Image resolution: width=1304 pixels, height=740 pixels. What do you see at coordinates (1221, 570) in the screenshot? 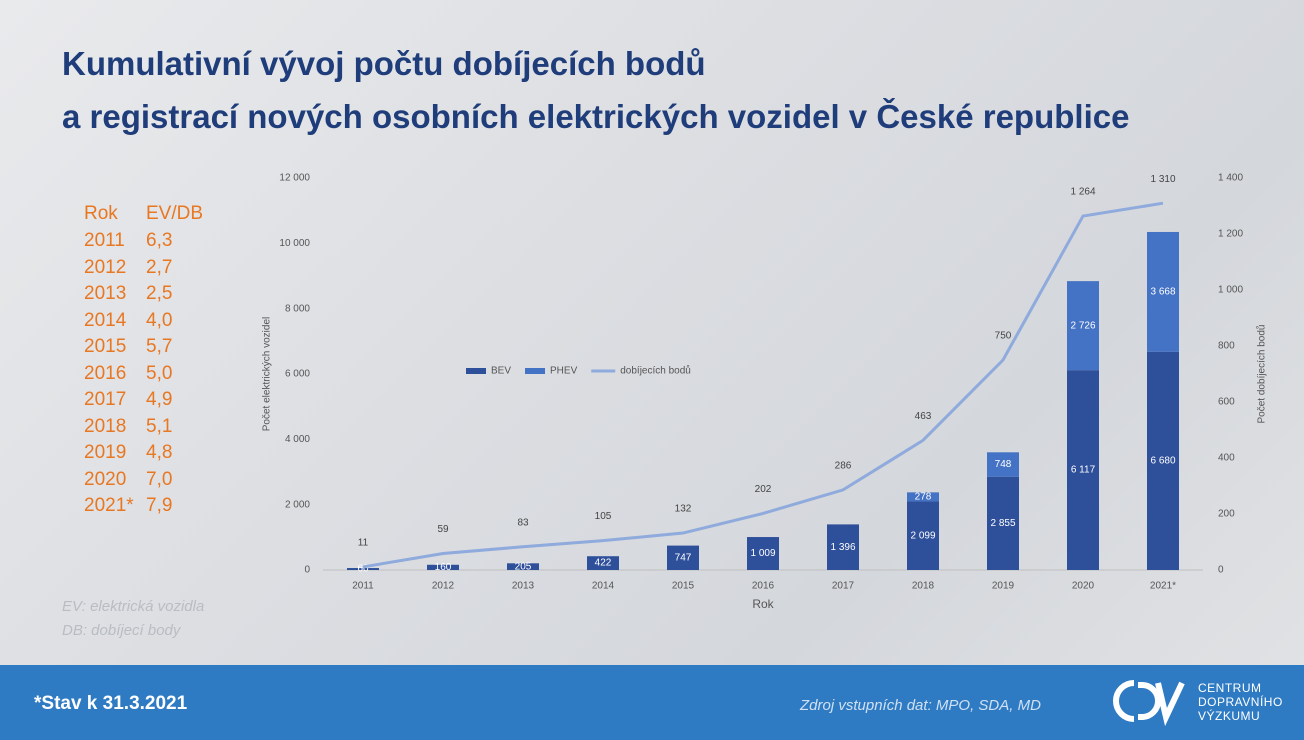
I see `y2-tick-label: 0` at bounding box center [1221, 570].